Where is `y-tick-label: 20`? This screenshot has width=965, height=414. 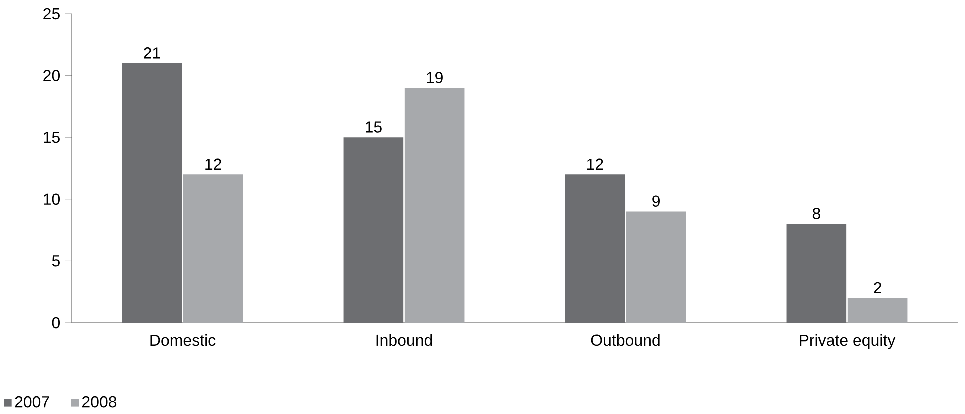
y-tick-label: 20 is located at coordinates (52, 76).